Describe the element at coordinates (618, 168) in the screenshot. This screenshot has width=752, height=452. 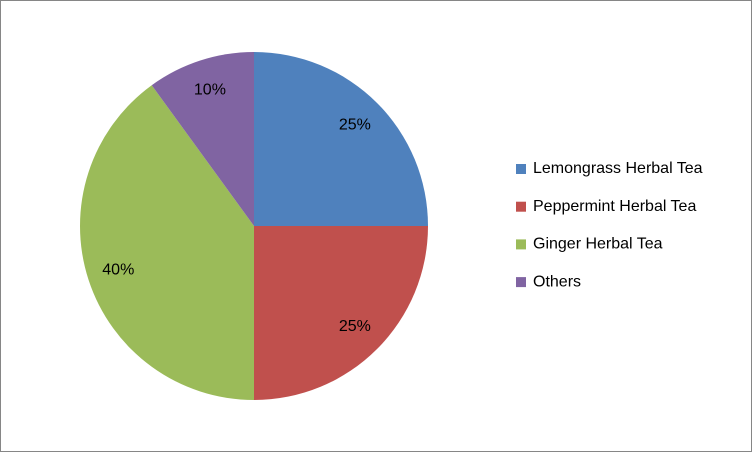
I see `legend-label: Lemongrass Herbal Tea` at that location.